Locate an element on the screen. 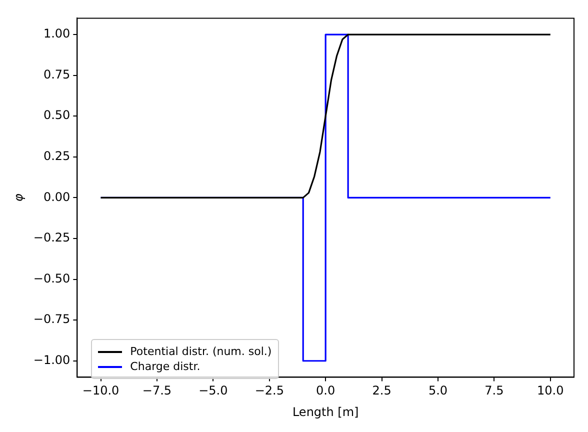 The image size is (588, 432). x-tick-label: −2.5 is located at coordinates (269, 391).